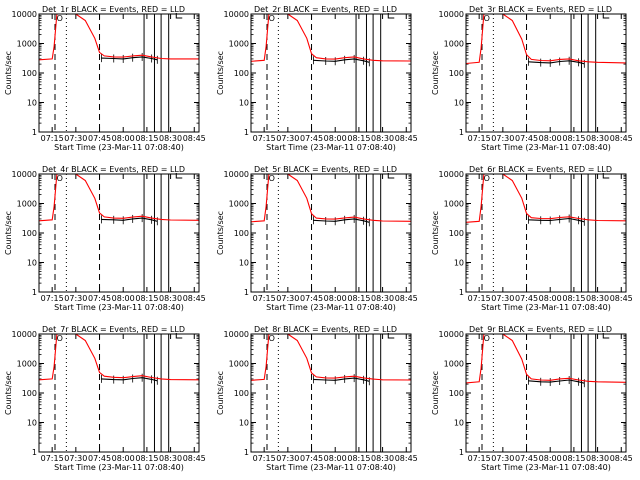 This screenshot has width=640, height=480. I want to click on chart-title: Det_8r BLACK = Events, RED = LLD, so click(325, 329).